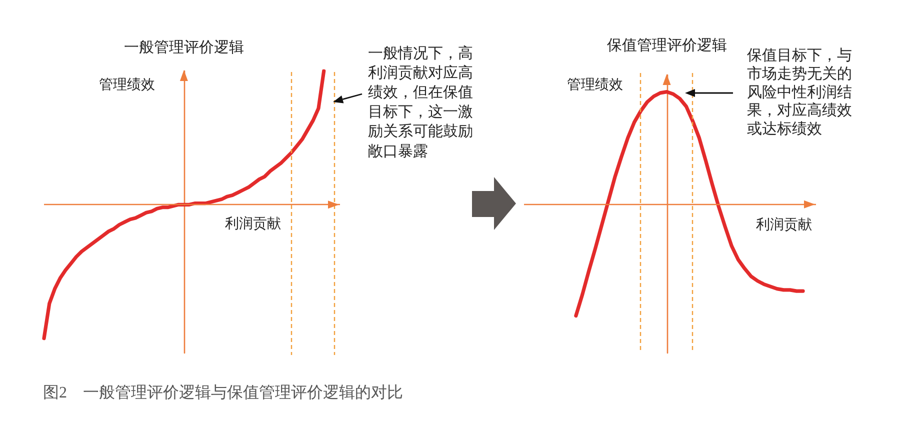  Describe the element at coordinates (184, 47) in the screenshot. I see `chart-title: 一般管理评价逻辑` at that location.